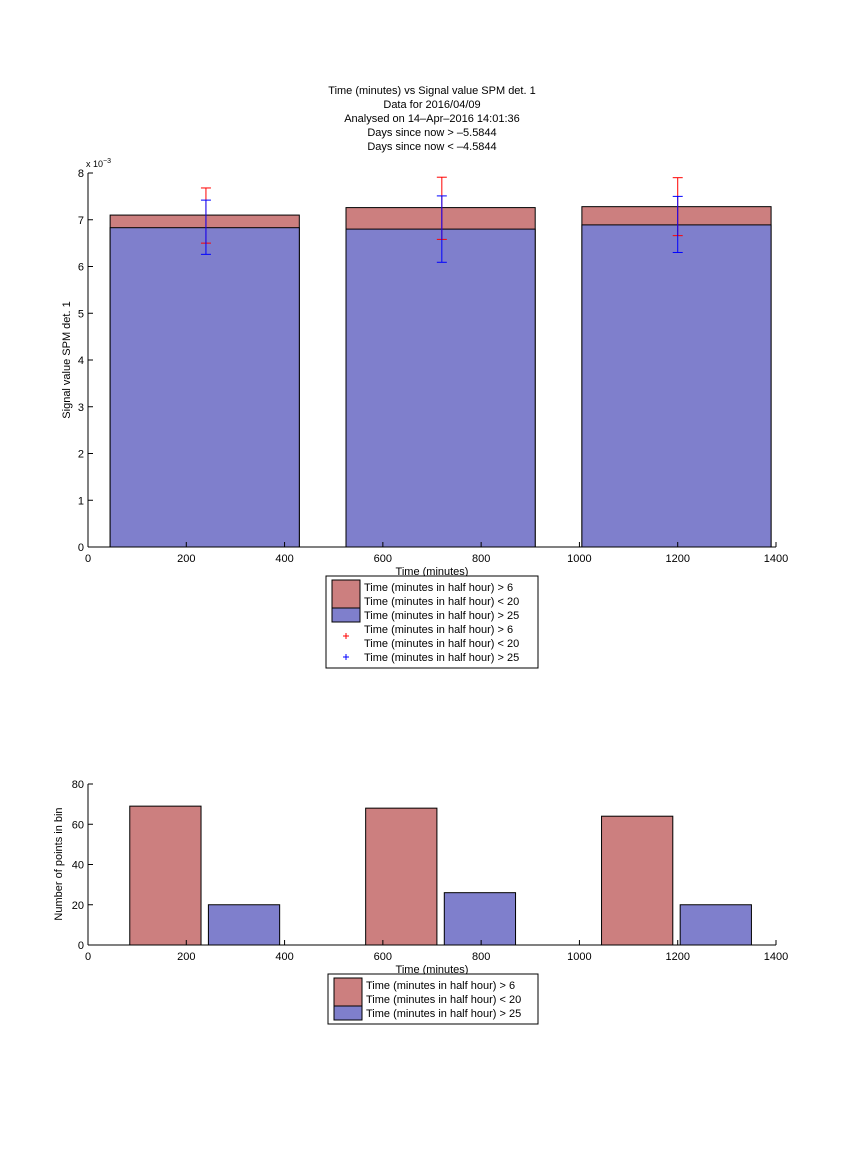 This screenshot has height=1152, width=864. I want to click on y-exponent-power: −3, so click(107, 161).